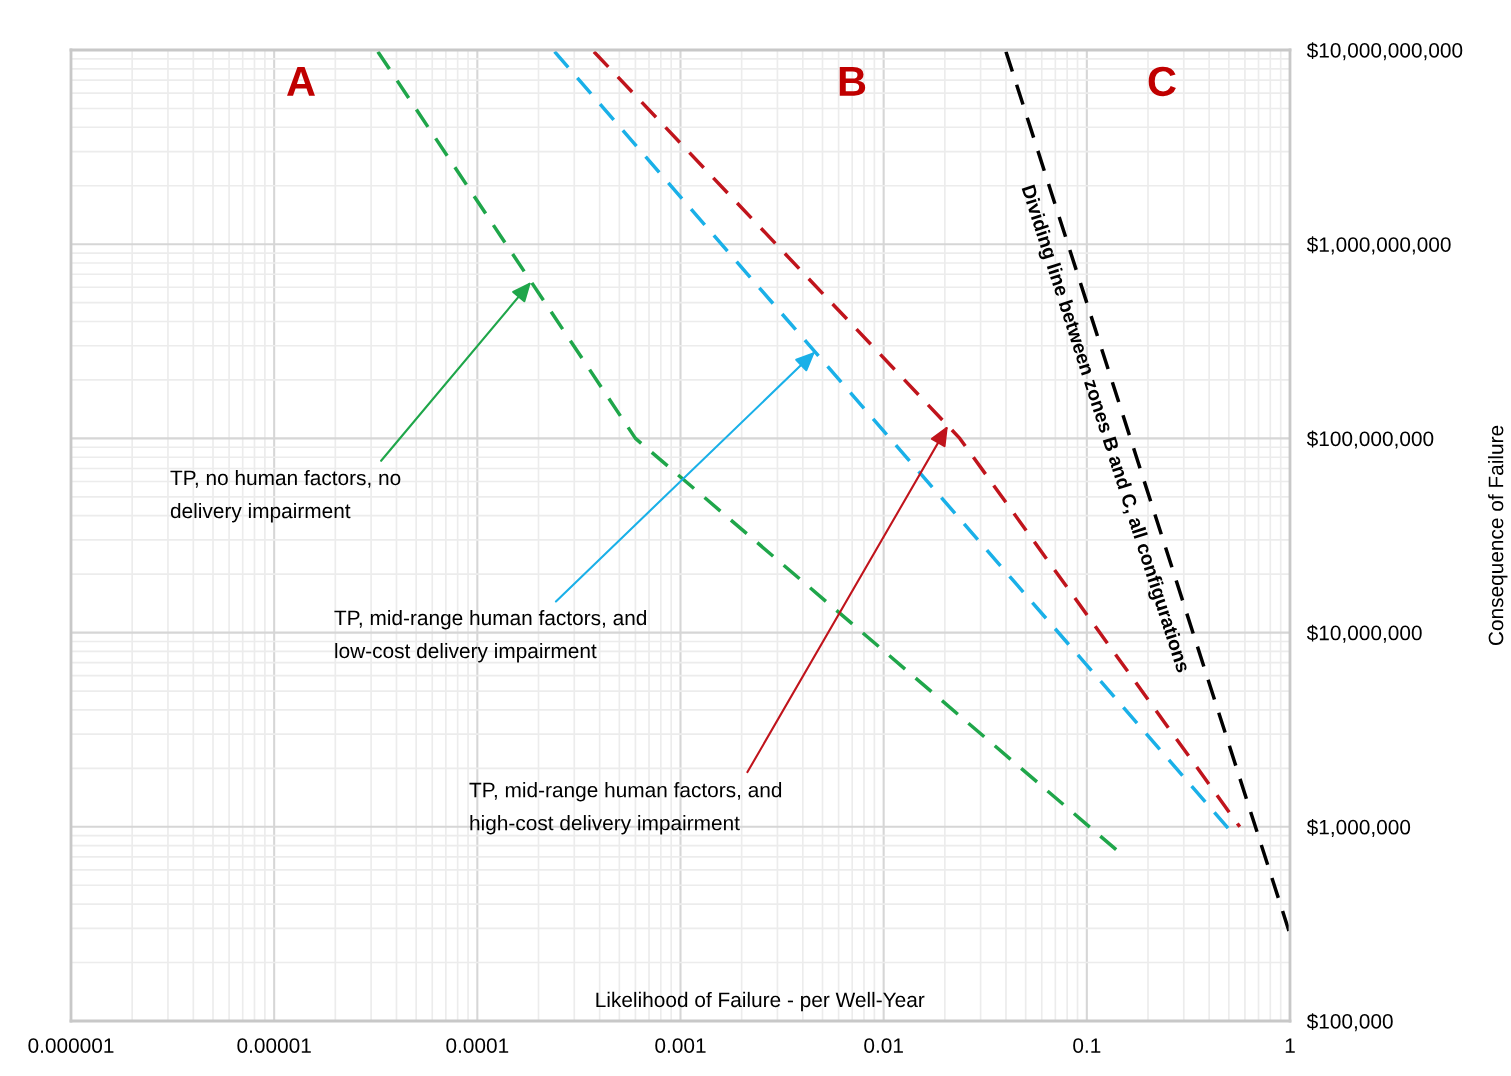 Image resolution: width=1511 pixels, height=1076 pixels. Describe the element at coordinates (1370, 439) in the screenshot. I see `y-tick-label: $100,000,000` at that location.